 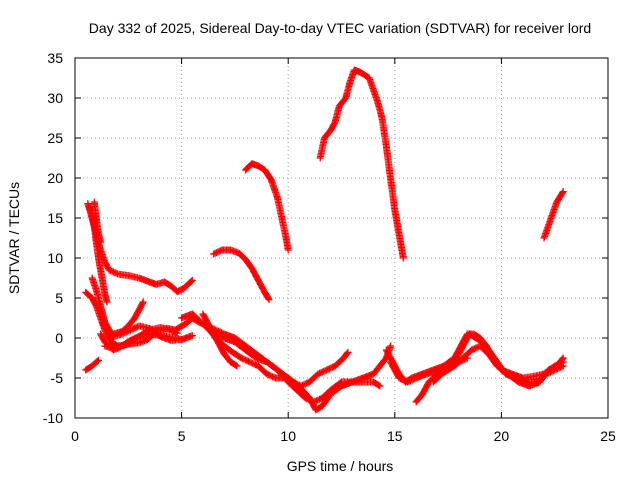 I want to click on x-tick-label: 15, so click(x=395, y=436).